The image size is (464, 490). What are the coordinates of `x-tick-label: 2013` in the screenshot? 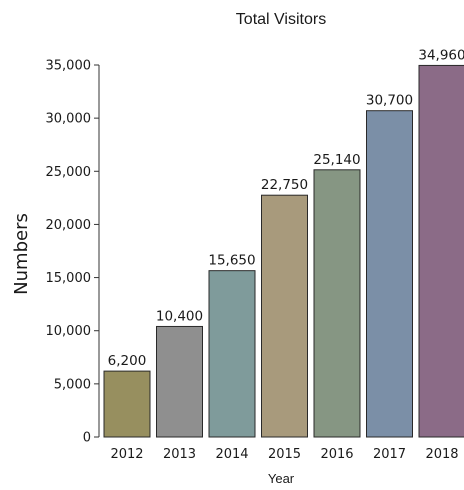 It's located at (179, 454).